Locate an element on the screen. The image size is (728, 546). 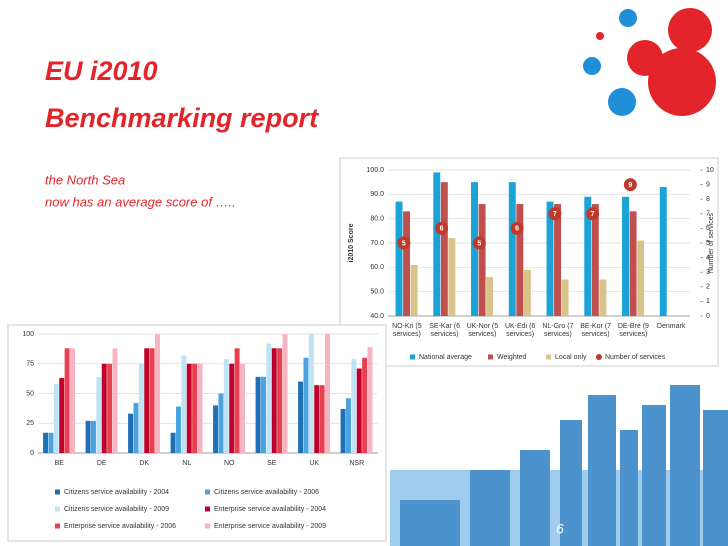
y2-tick-label: 4 is located at coordinates (708, 257).